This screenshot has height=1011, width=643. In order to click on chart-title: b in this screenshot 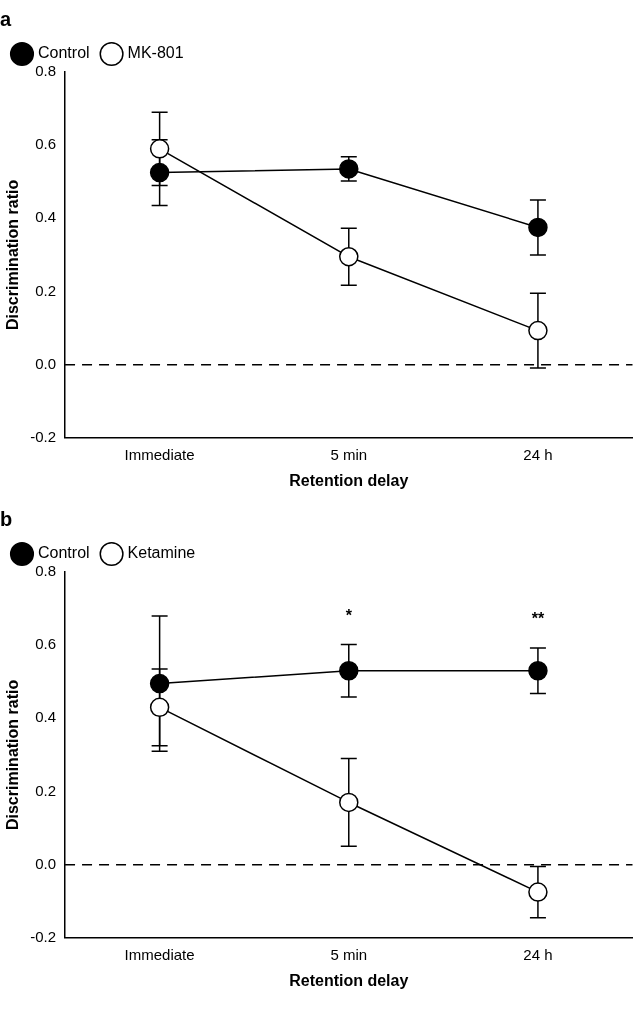, I will do `click(6, 518)`.